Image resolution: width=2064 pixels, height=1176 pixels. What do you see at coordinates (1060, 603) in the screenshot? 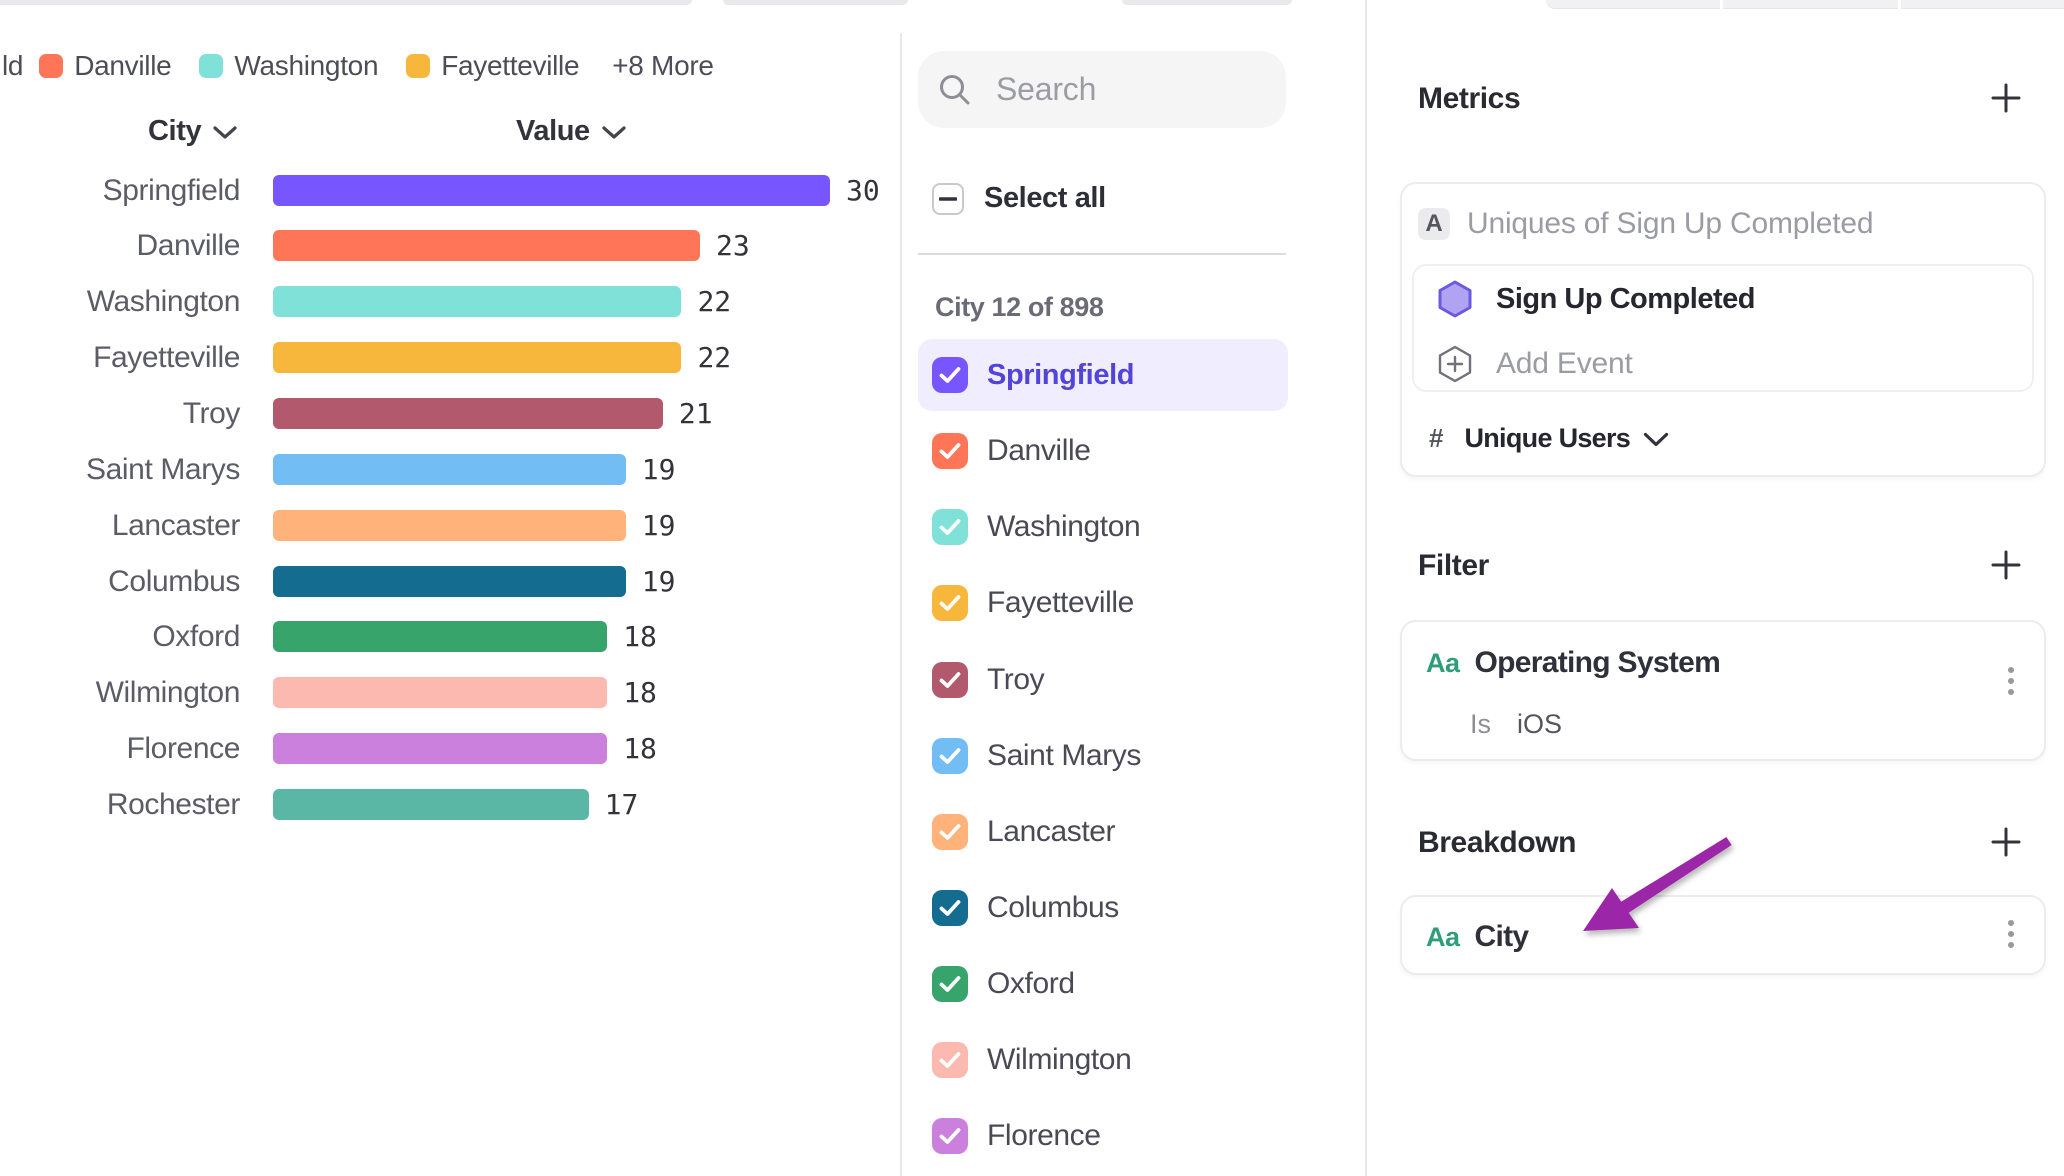
I see `city-label: Fayetteville` at bounding box center [1060, 603].